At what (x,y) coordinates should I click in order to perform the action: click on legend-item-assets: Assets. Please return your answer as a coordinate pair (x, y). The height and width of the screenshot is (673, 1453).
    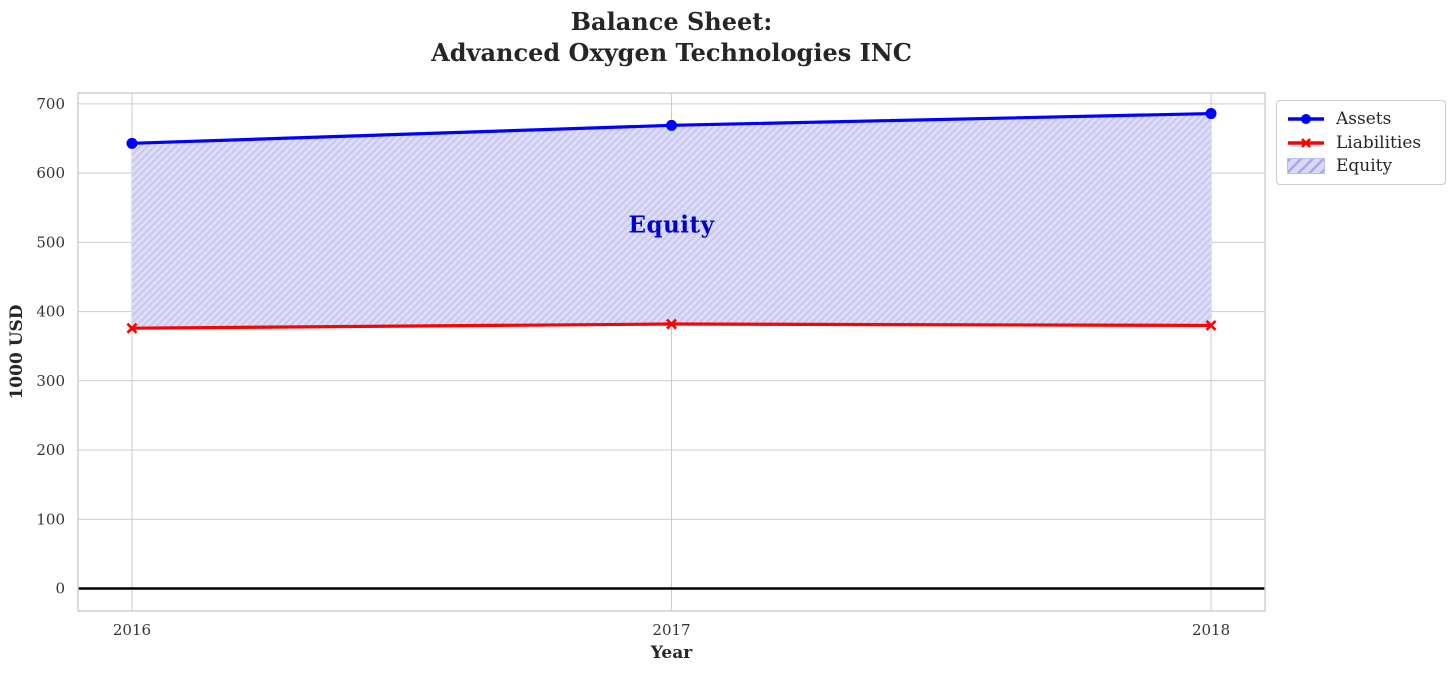
    Looking at the image, I should click on (1361, 119).